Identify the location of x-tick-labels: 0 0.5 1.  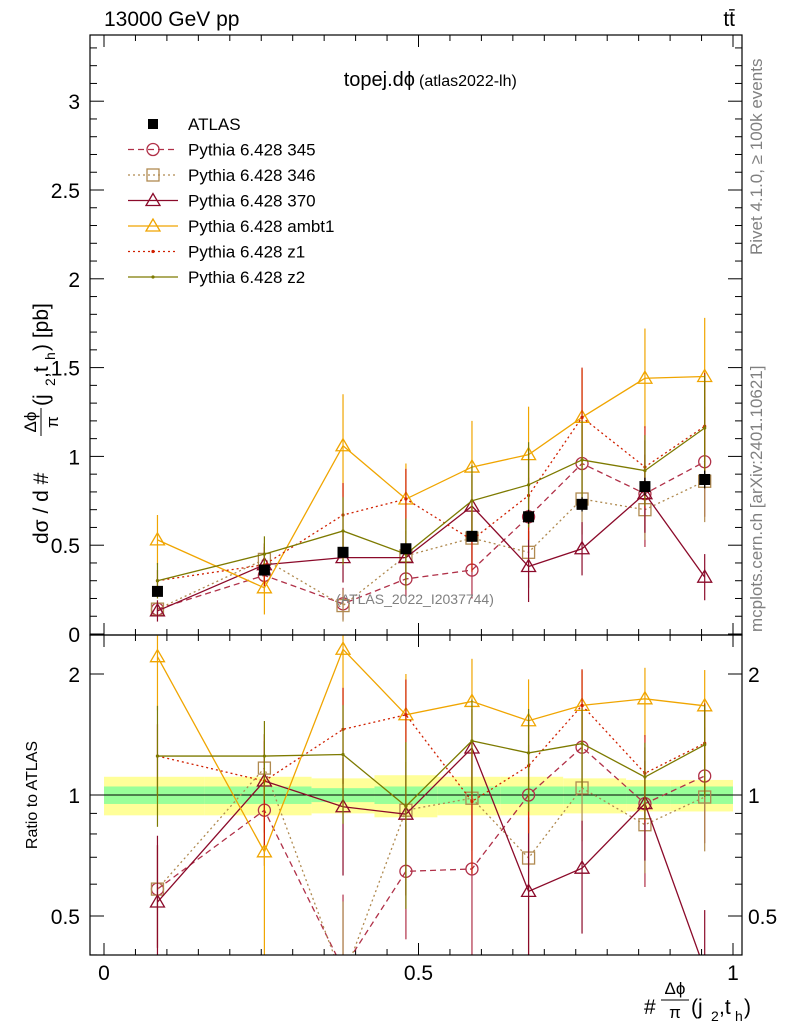
(418, 973).